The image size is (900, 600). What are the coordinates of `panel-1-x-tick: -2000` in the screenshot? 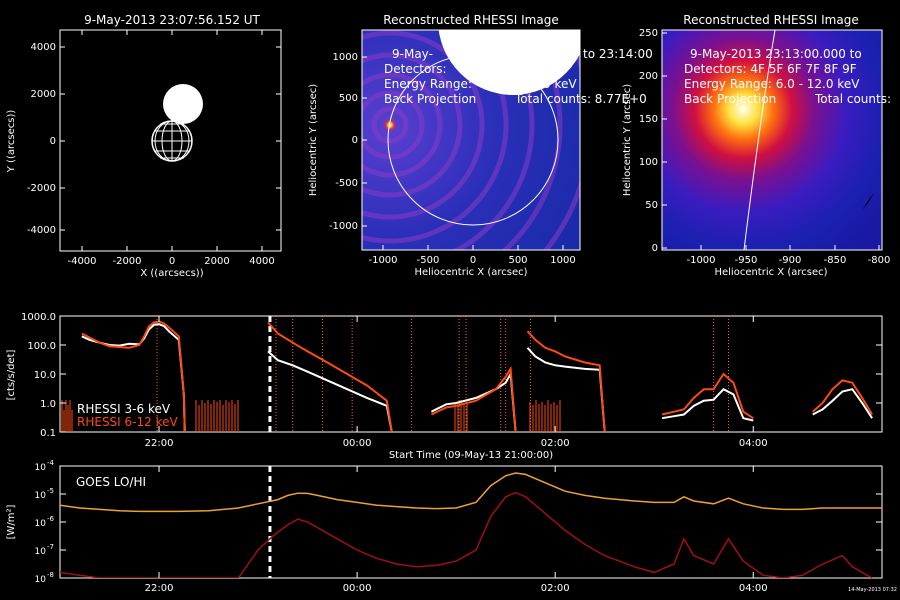 It's located at (126, 261).